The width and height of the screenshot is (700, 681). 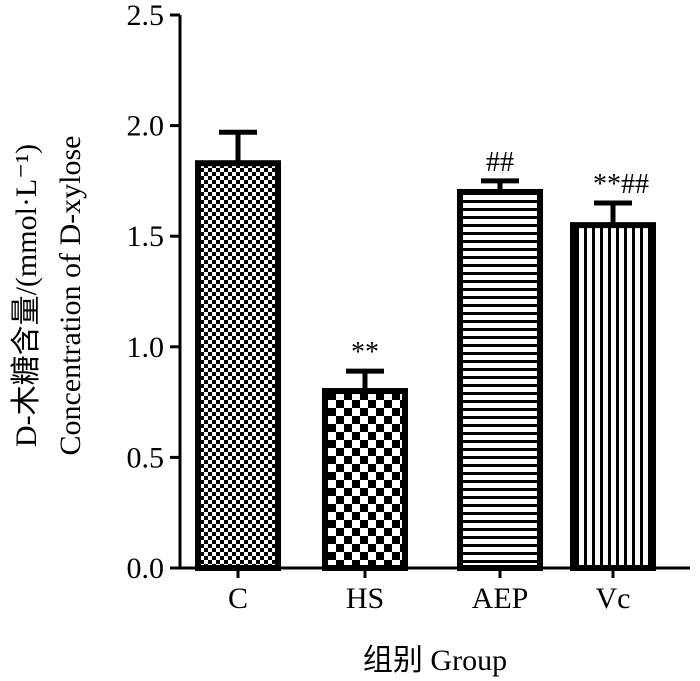 What do you see at coordinates (365, 352) in the screenshot?
I see `significance-label: **` at bounding box center [365, 352].